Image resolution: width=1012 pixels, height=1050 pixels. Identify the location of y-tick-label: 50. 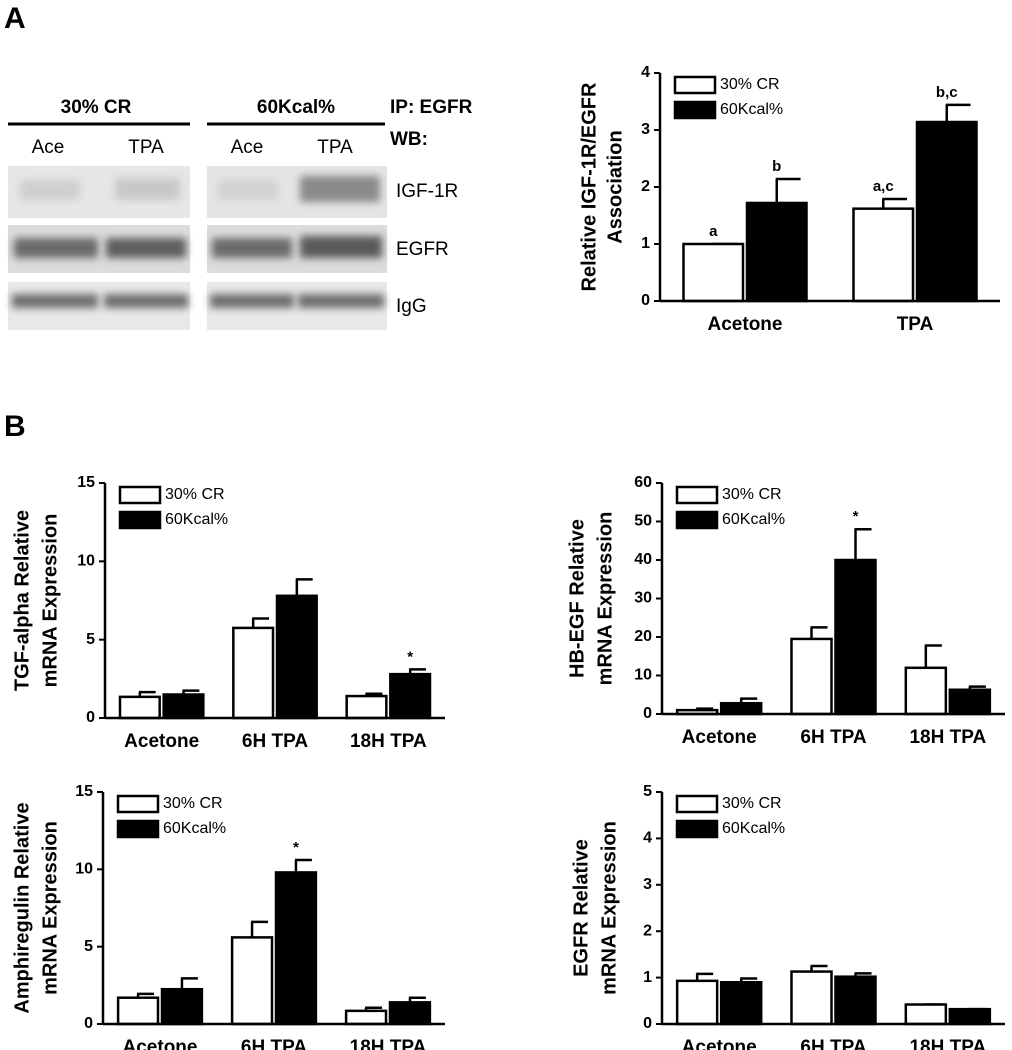
(643, 521).